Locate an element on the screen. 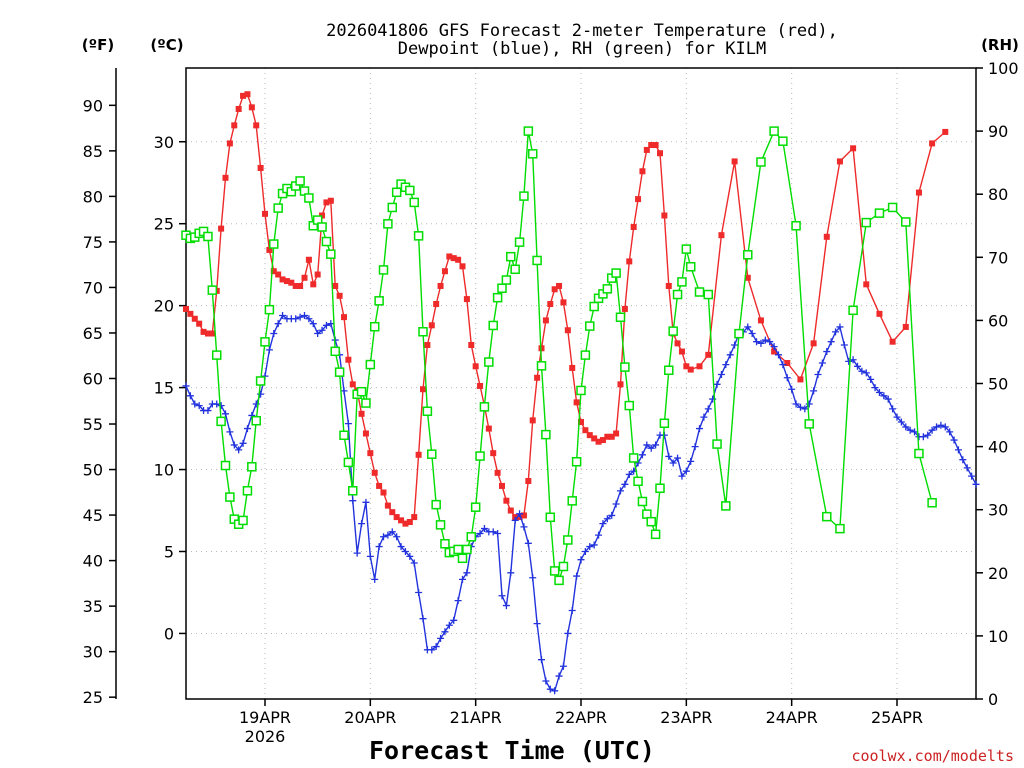 Image resolution: width=1024 pixels, height=768 pixels. fahrenheit-tick-label: 35 is located at coordinates (93, 606).